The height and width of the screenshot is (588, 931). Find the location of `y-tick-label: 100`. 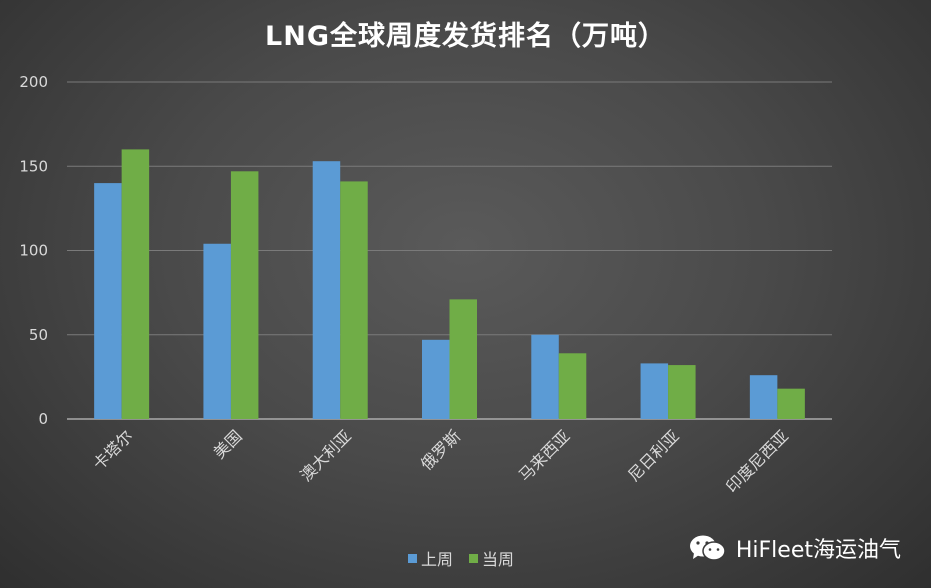

y-tick-label: 100 is located at coordinates (33, 251).